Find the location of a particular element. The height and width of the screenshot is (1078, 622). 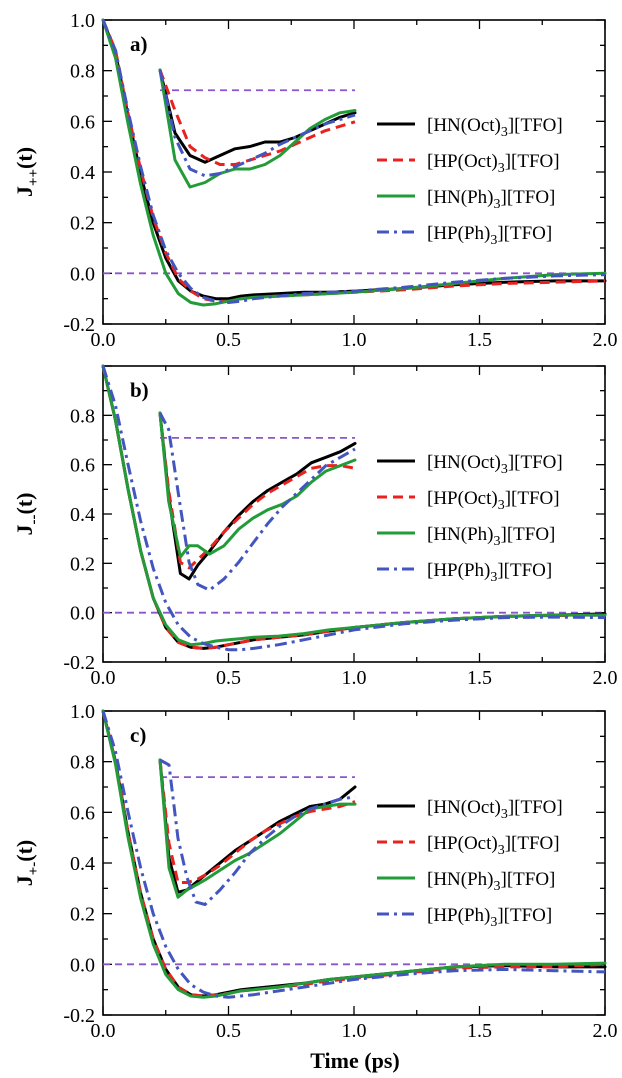

panel-label: b) is located at coordinates (139, 390).